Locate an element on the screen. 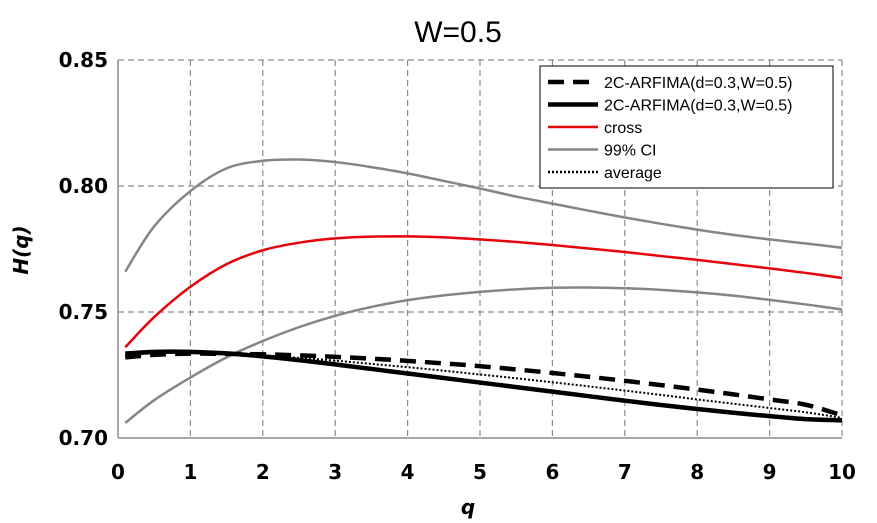  y-tick-label: 0.85 is located at coordinates (83, 60).